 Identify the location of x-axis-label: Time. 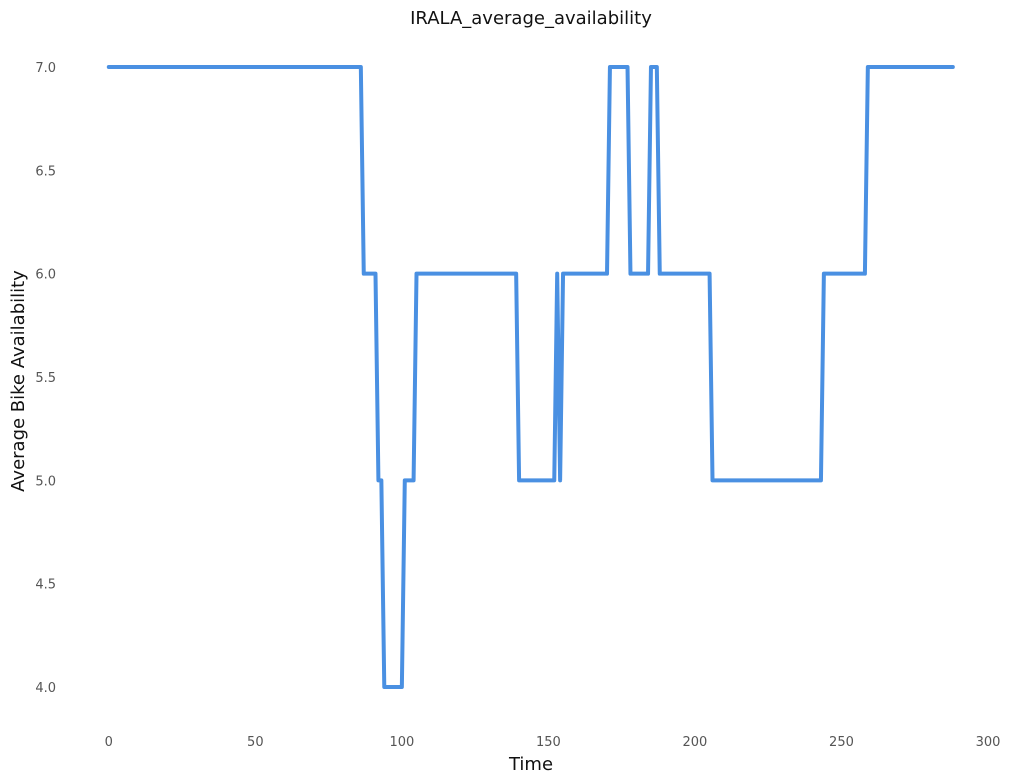
(530, 764).